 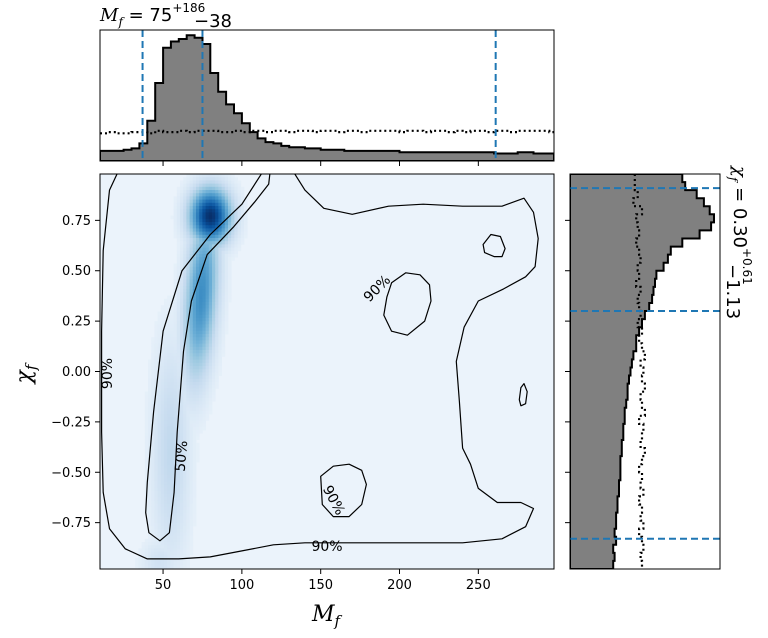 What do you see at coordinates (643, 371) in the screenshot?
I see `chi-marginal-histogram` at bounding box center [643, 371].